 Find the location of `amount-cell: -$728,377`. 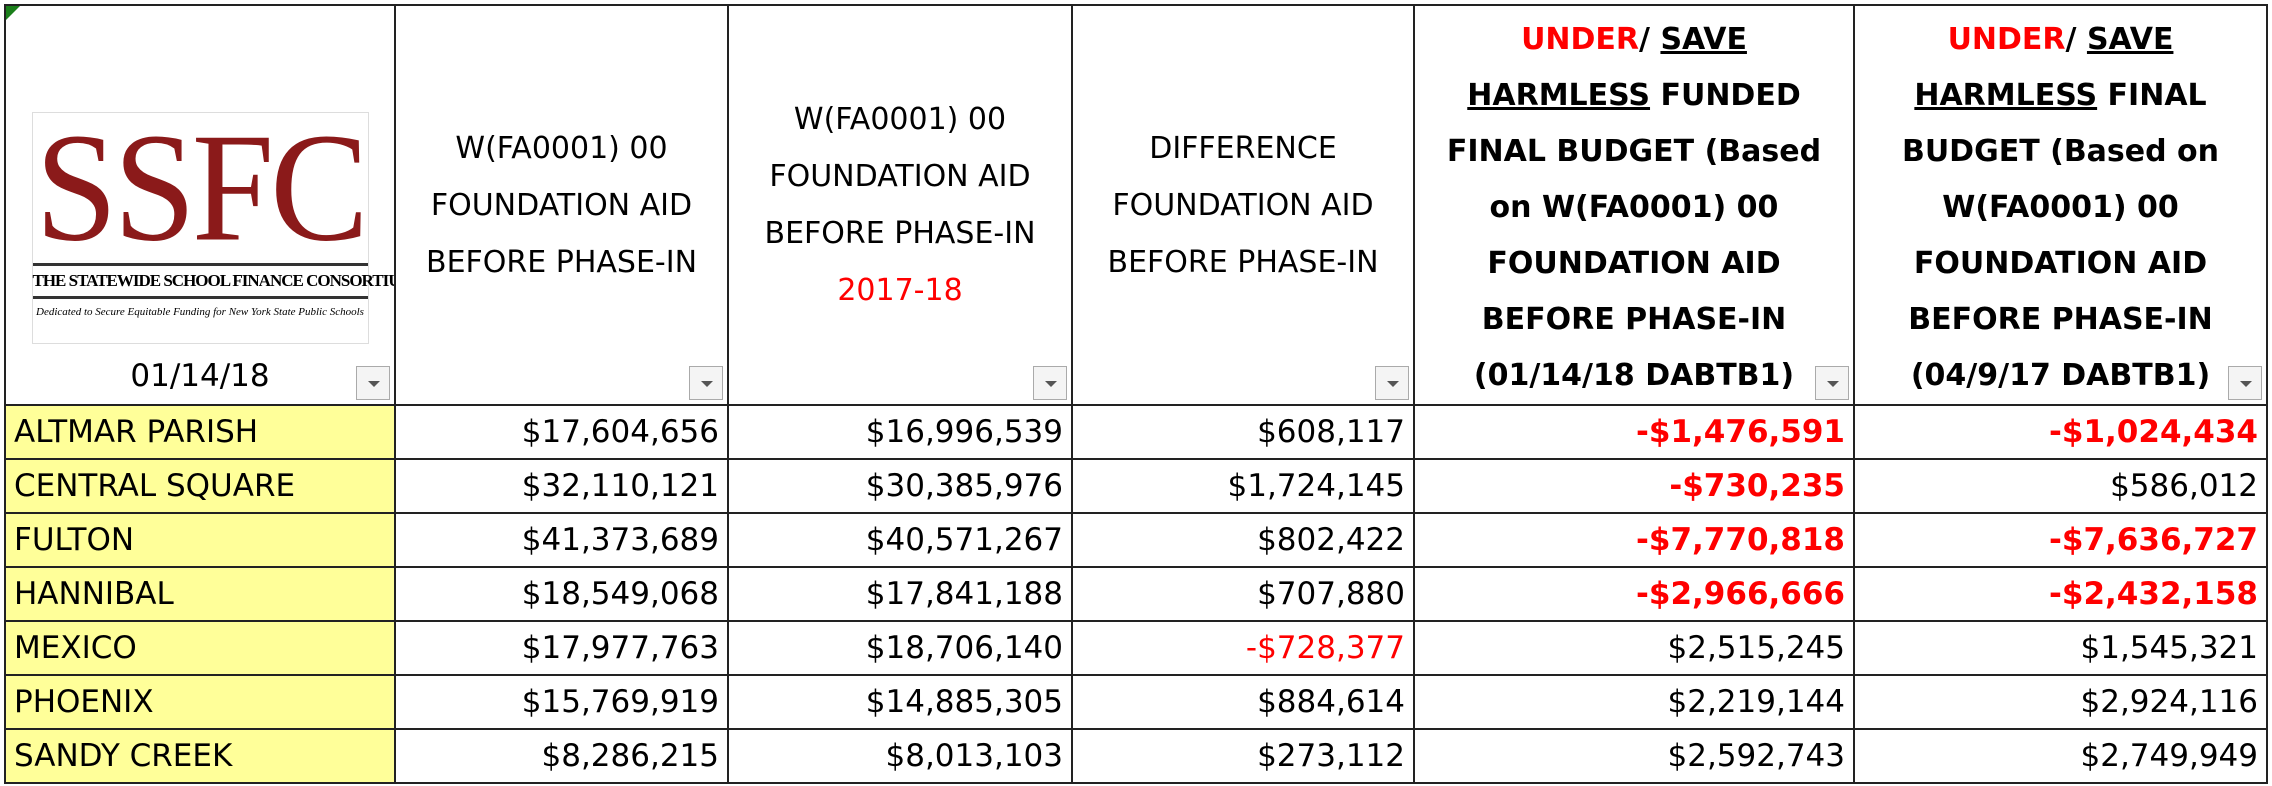

amount-cell: -$728,377 is located at coordinates (1243, 648).